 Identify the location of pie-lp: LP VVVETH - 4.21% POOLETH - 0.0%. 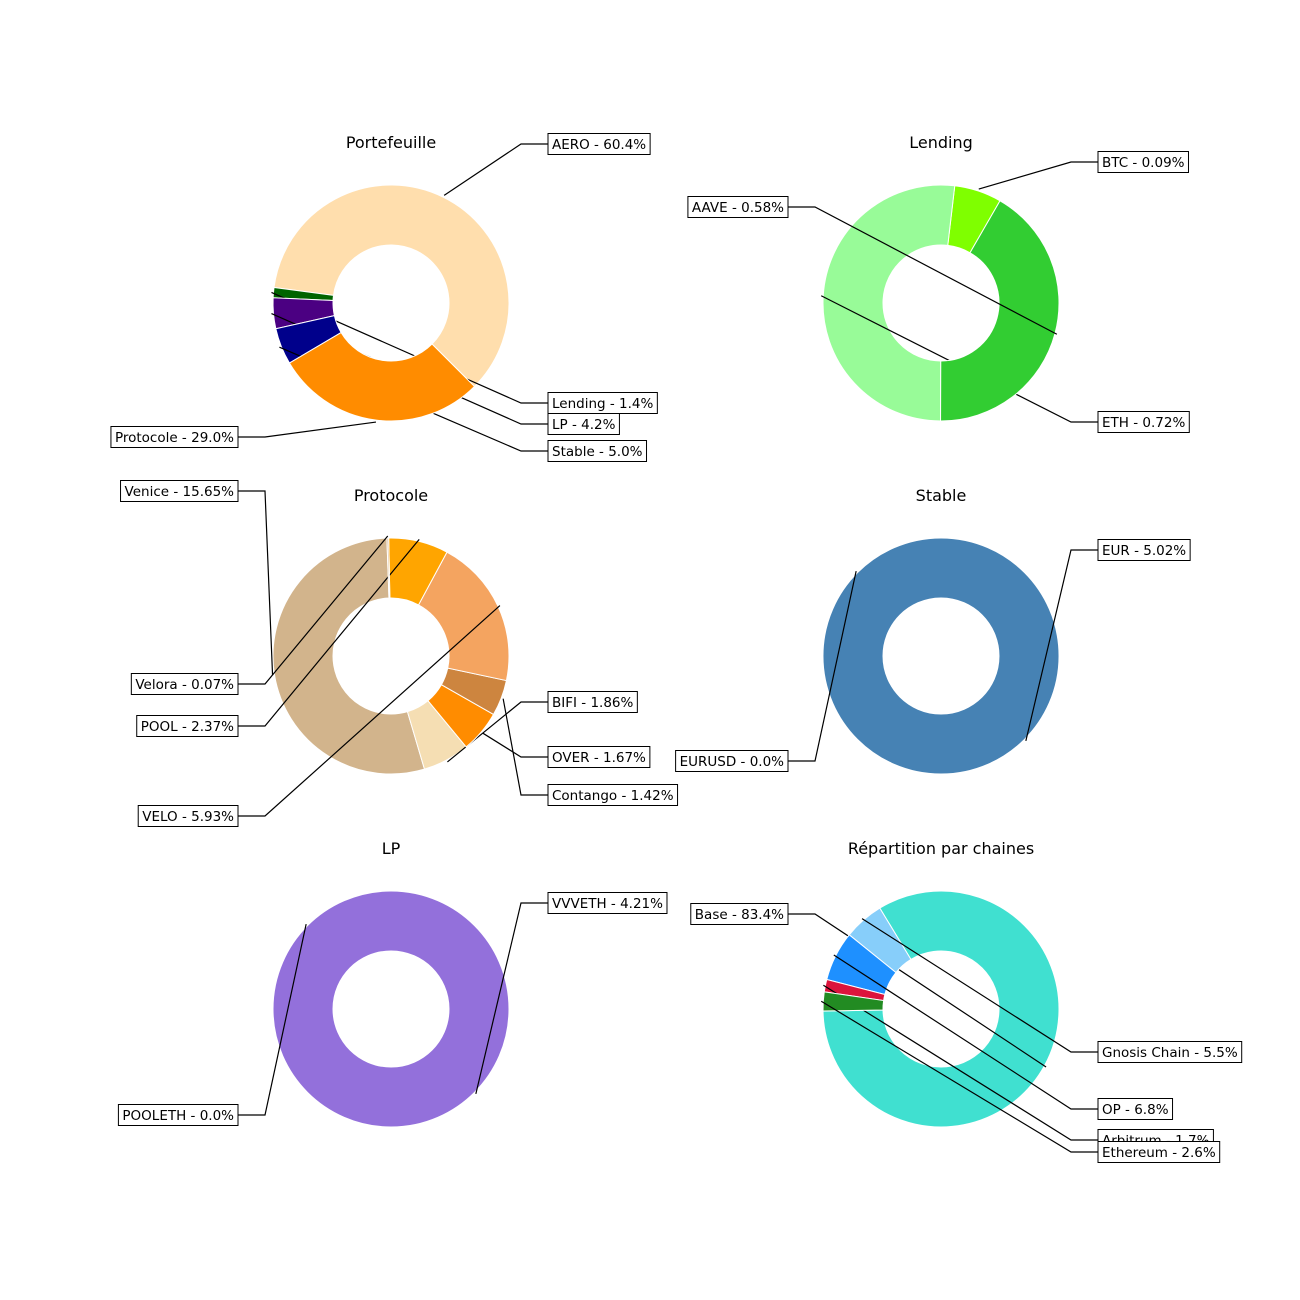
(392, 983).